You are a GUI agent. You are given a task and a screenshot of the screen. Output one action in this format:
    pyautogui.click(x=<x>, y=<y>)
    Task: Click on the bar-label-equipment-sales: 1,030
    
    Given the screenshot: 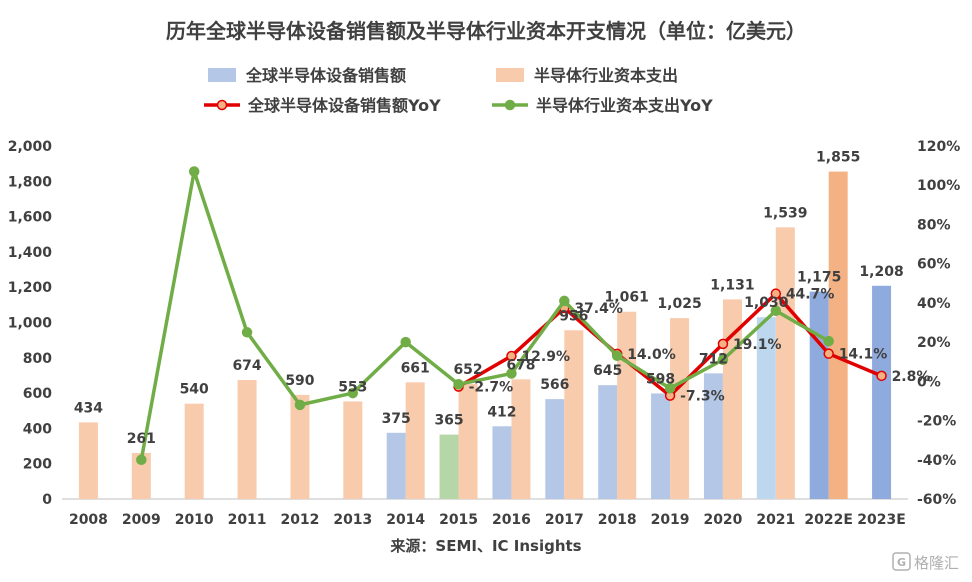 What is the action you would take?
    pyautogui.click(x=766, y=303)
    